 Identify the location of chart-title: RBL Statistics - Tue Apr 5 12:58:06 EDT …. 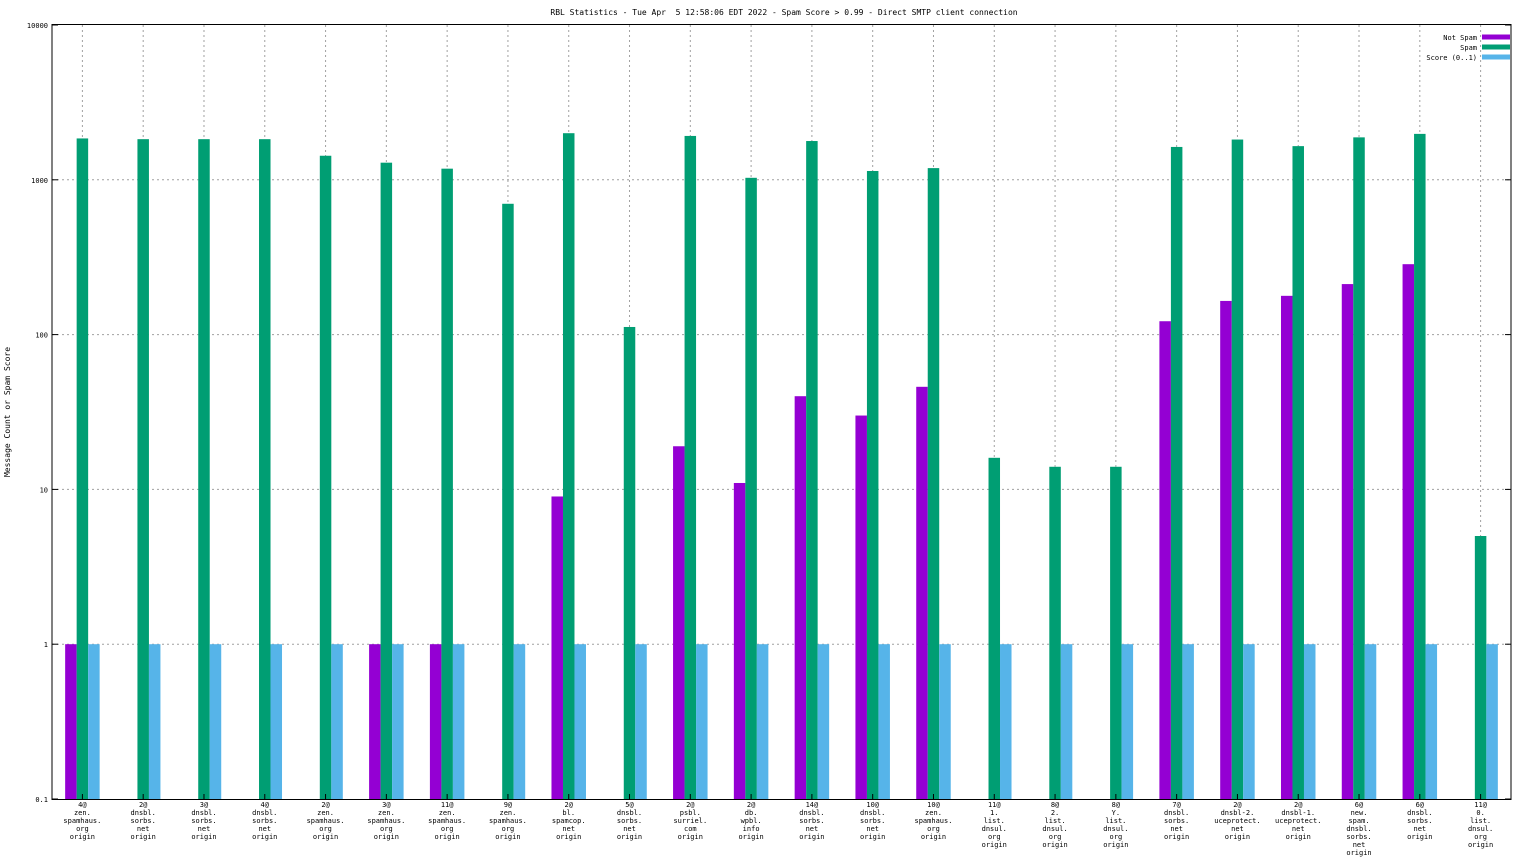
(783, 12).